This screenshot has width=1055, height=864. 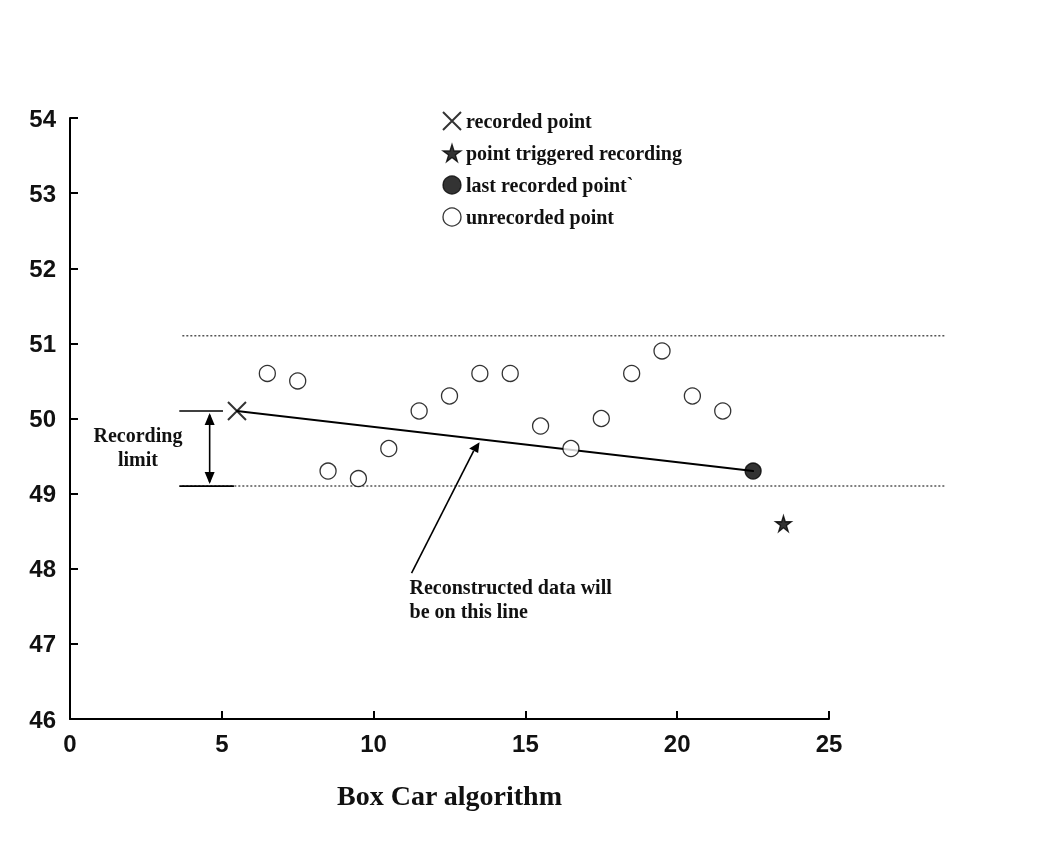 What do you see at coordinates (529, 121) in the screenshot?
I see `legend-label: recorded point` at bounding box center [529, 121].